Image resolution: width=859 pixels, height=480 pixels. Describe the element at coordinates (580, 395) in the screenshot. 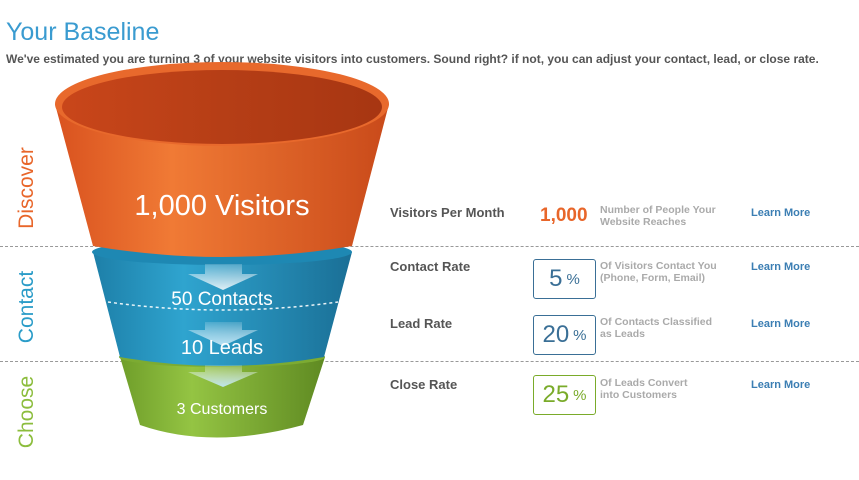

I see `close-rate-percent: %` at that location.